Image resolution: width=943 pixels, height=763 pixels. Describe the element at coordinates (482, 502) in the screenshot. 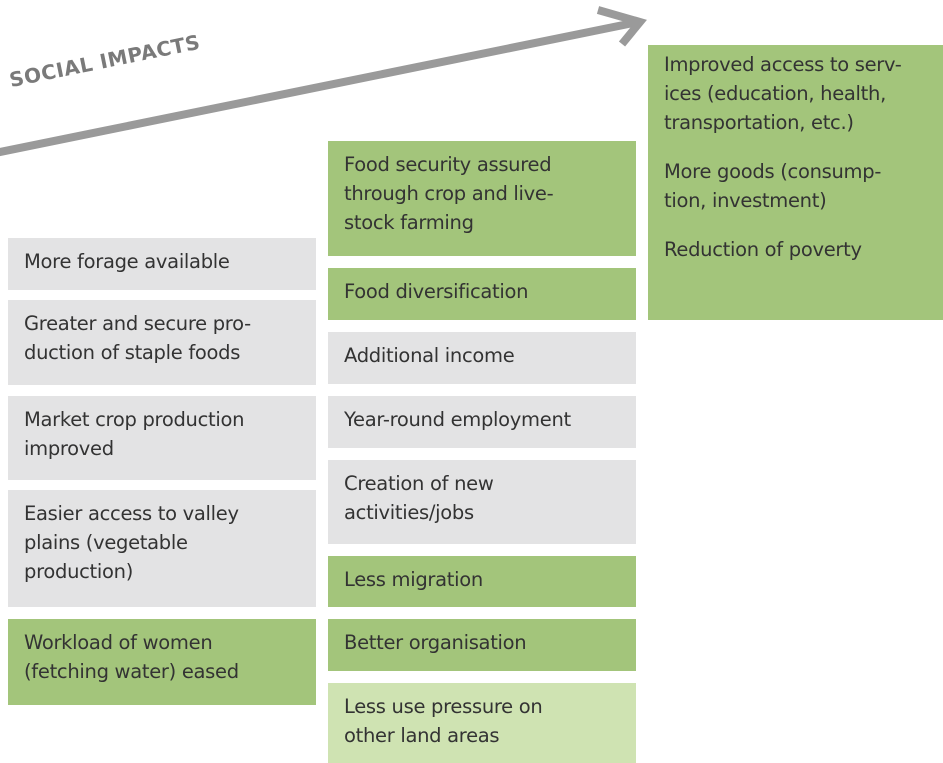

I see `impact-box: Creation of new activities/jobs` at that location.